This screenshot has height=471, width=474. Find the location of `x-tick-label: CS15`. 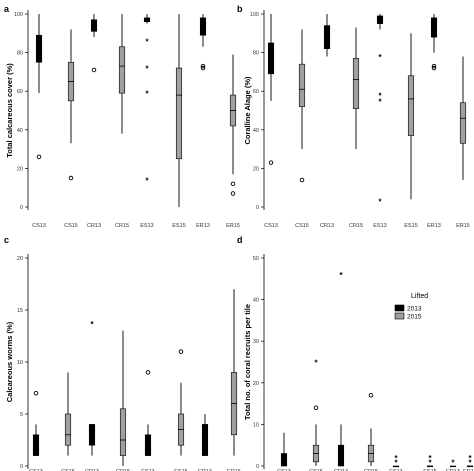

x-tick-label: CS15 is located at coordinates (68, 470).